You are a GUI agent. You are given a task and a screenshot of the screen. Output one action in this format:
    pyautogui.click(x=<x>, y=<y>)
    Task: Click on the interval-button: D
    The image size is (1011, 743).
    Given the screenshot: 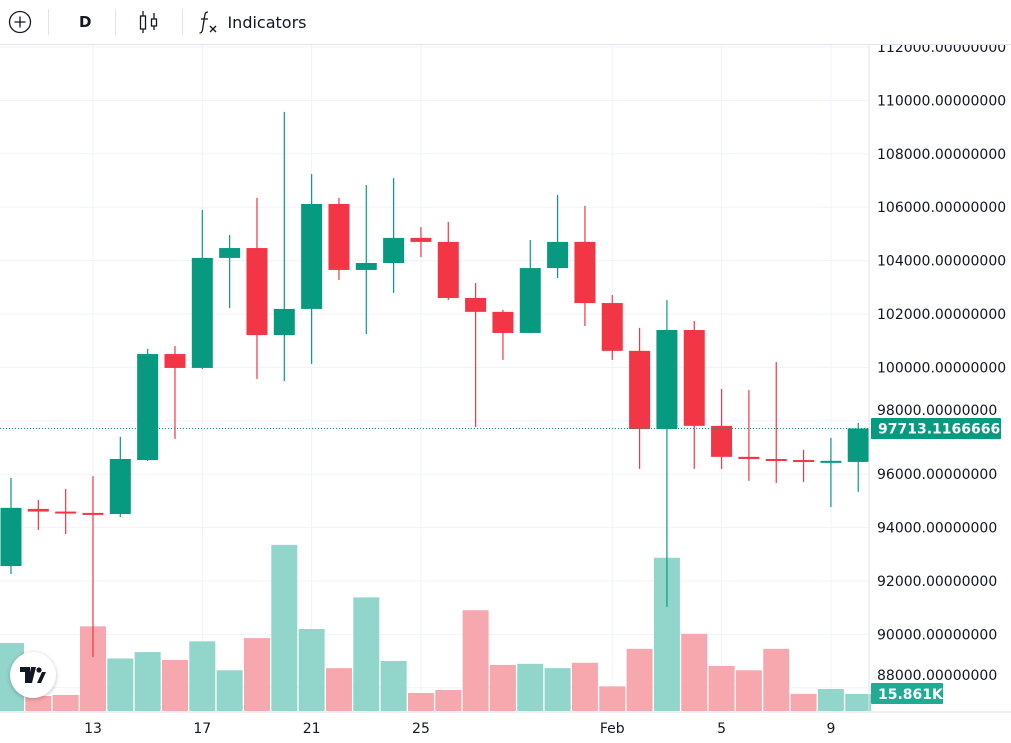 What is the action you would take?
    pyautogui.click(x=85, y=22)
    